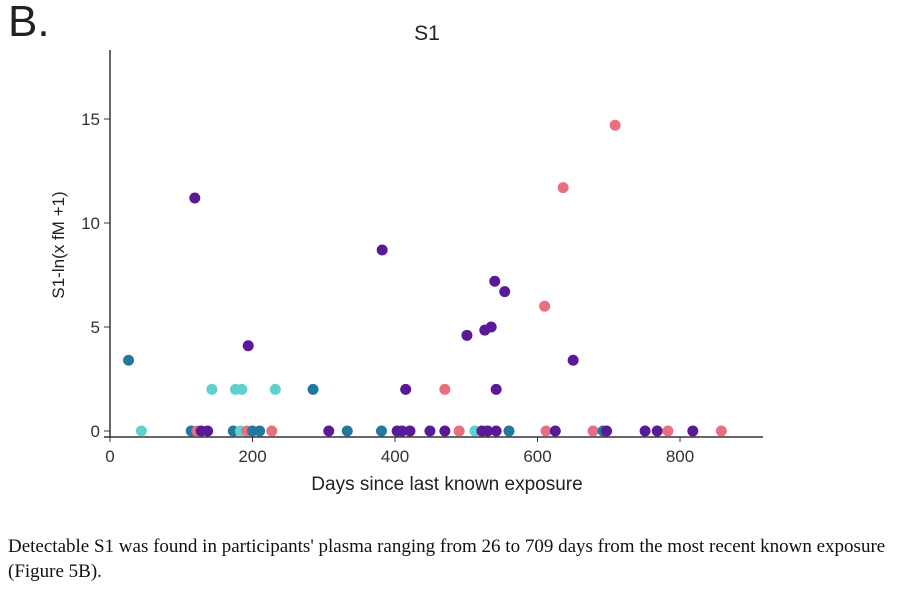  Describe the element at coordinates (680, 456) in the screenshot. I see `x-tick-label: 800` at that location.